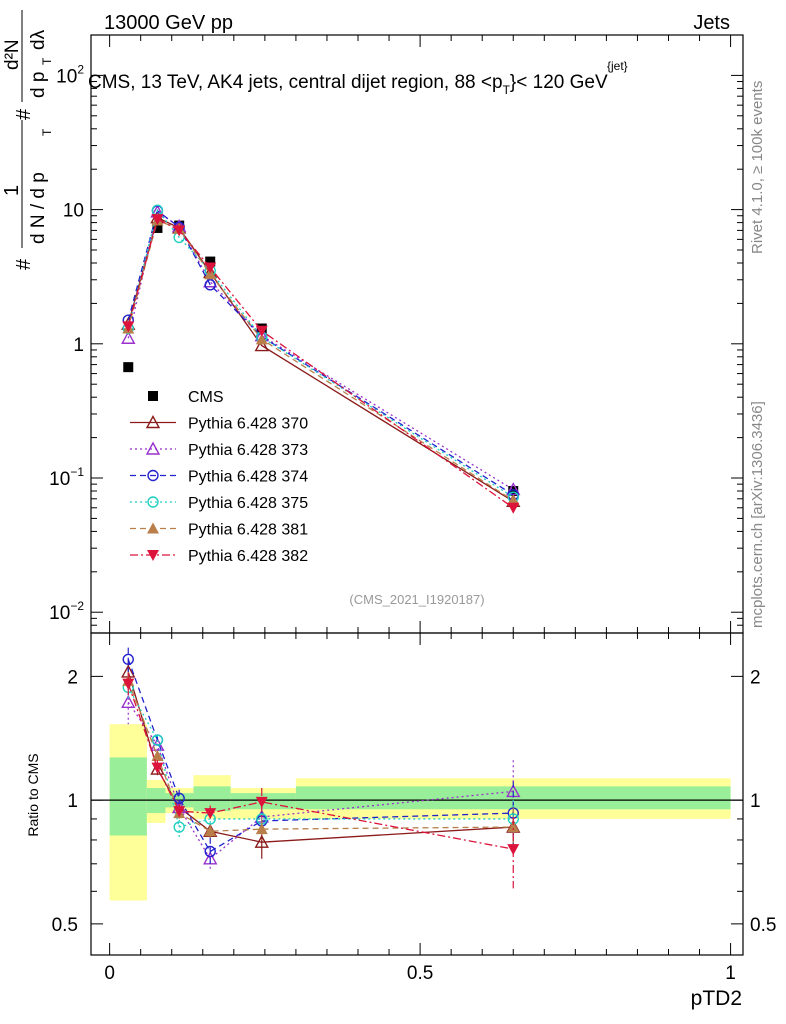  I want to click on ylabel-hash-2: #, so click(24, 114).